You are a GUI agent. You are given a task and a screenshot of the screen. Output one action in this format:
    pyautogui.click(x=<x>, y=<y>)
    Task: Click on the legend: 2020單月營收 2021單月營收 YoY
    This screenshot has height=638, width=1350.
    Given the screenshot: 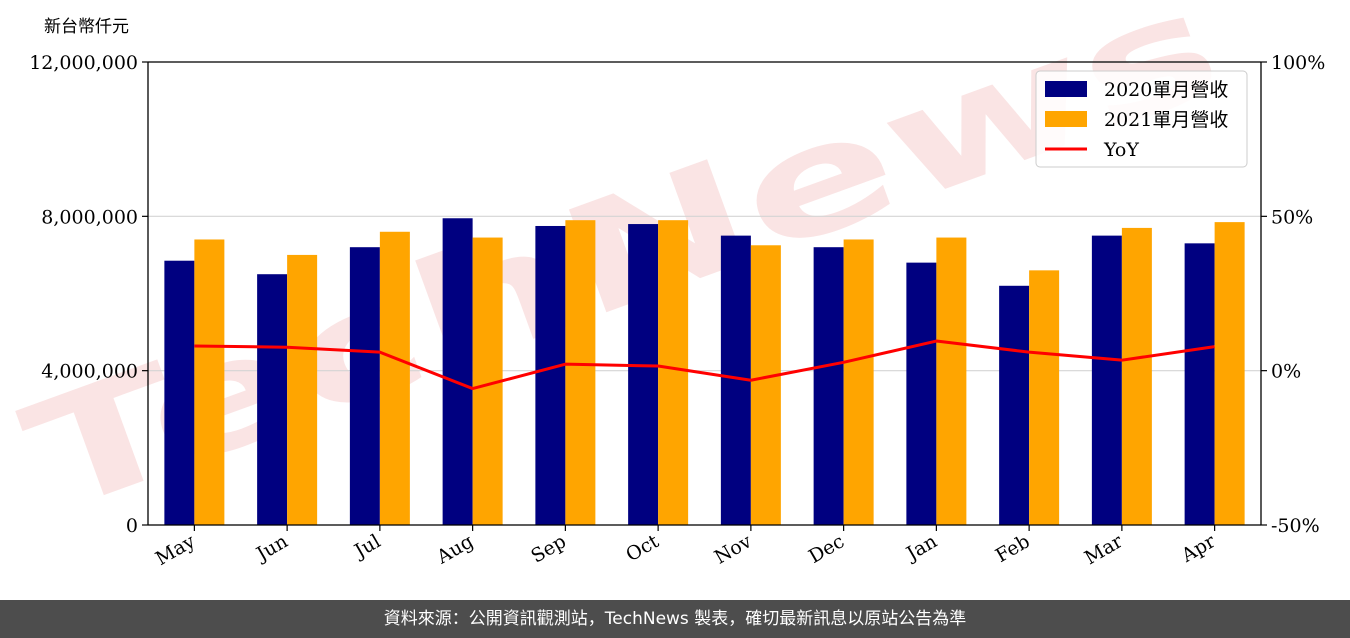 What is the action you would take?
    pyautogui.click(x=1141, y=119)
    